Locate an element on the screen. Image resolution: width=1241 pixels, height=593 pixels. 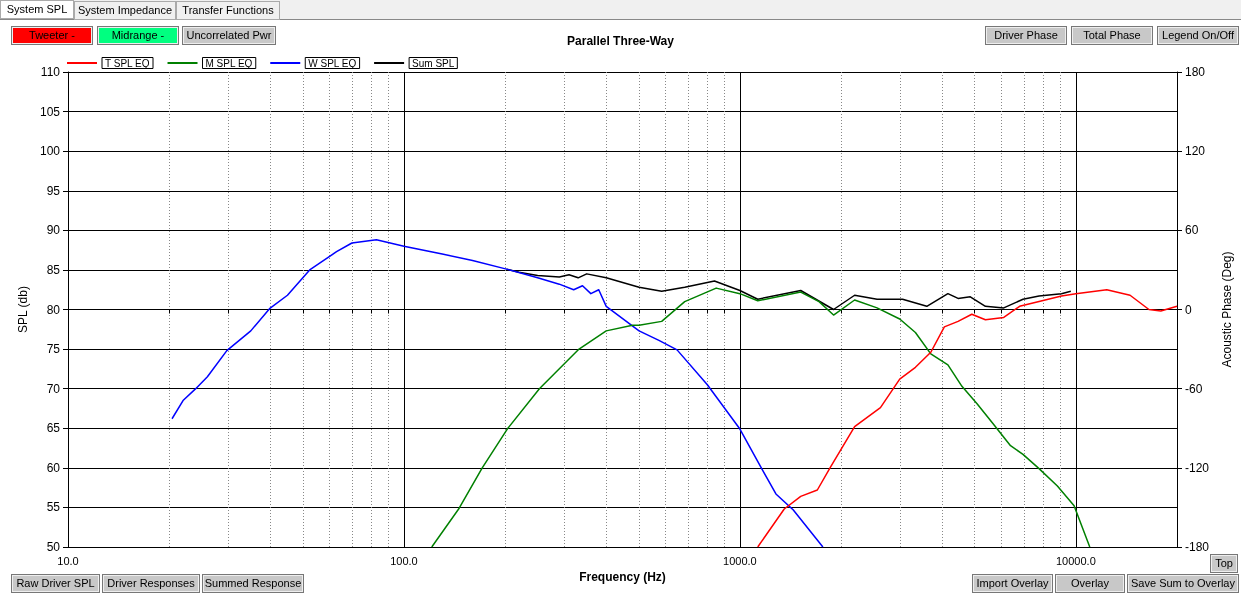
y2-tick-label: -60 is located at coordinates (1194, 388).